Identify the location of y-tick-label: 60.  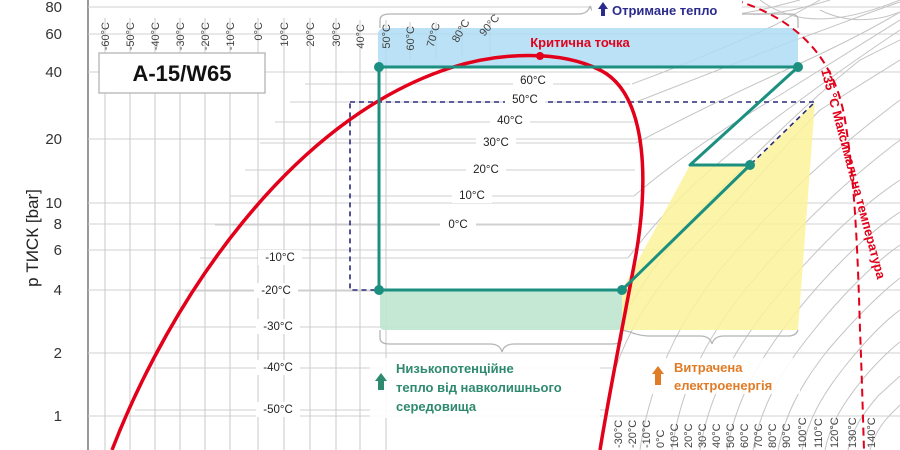
(53, 34).